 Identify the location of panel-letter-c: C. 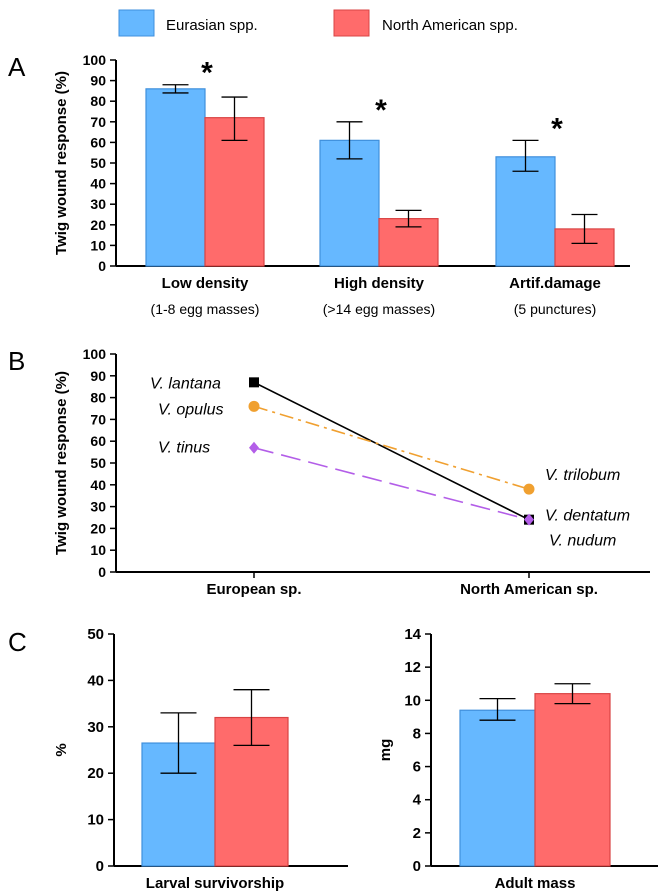
(17, 642).